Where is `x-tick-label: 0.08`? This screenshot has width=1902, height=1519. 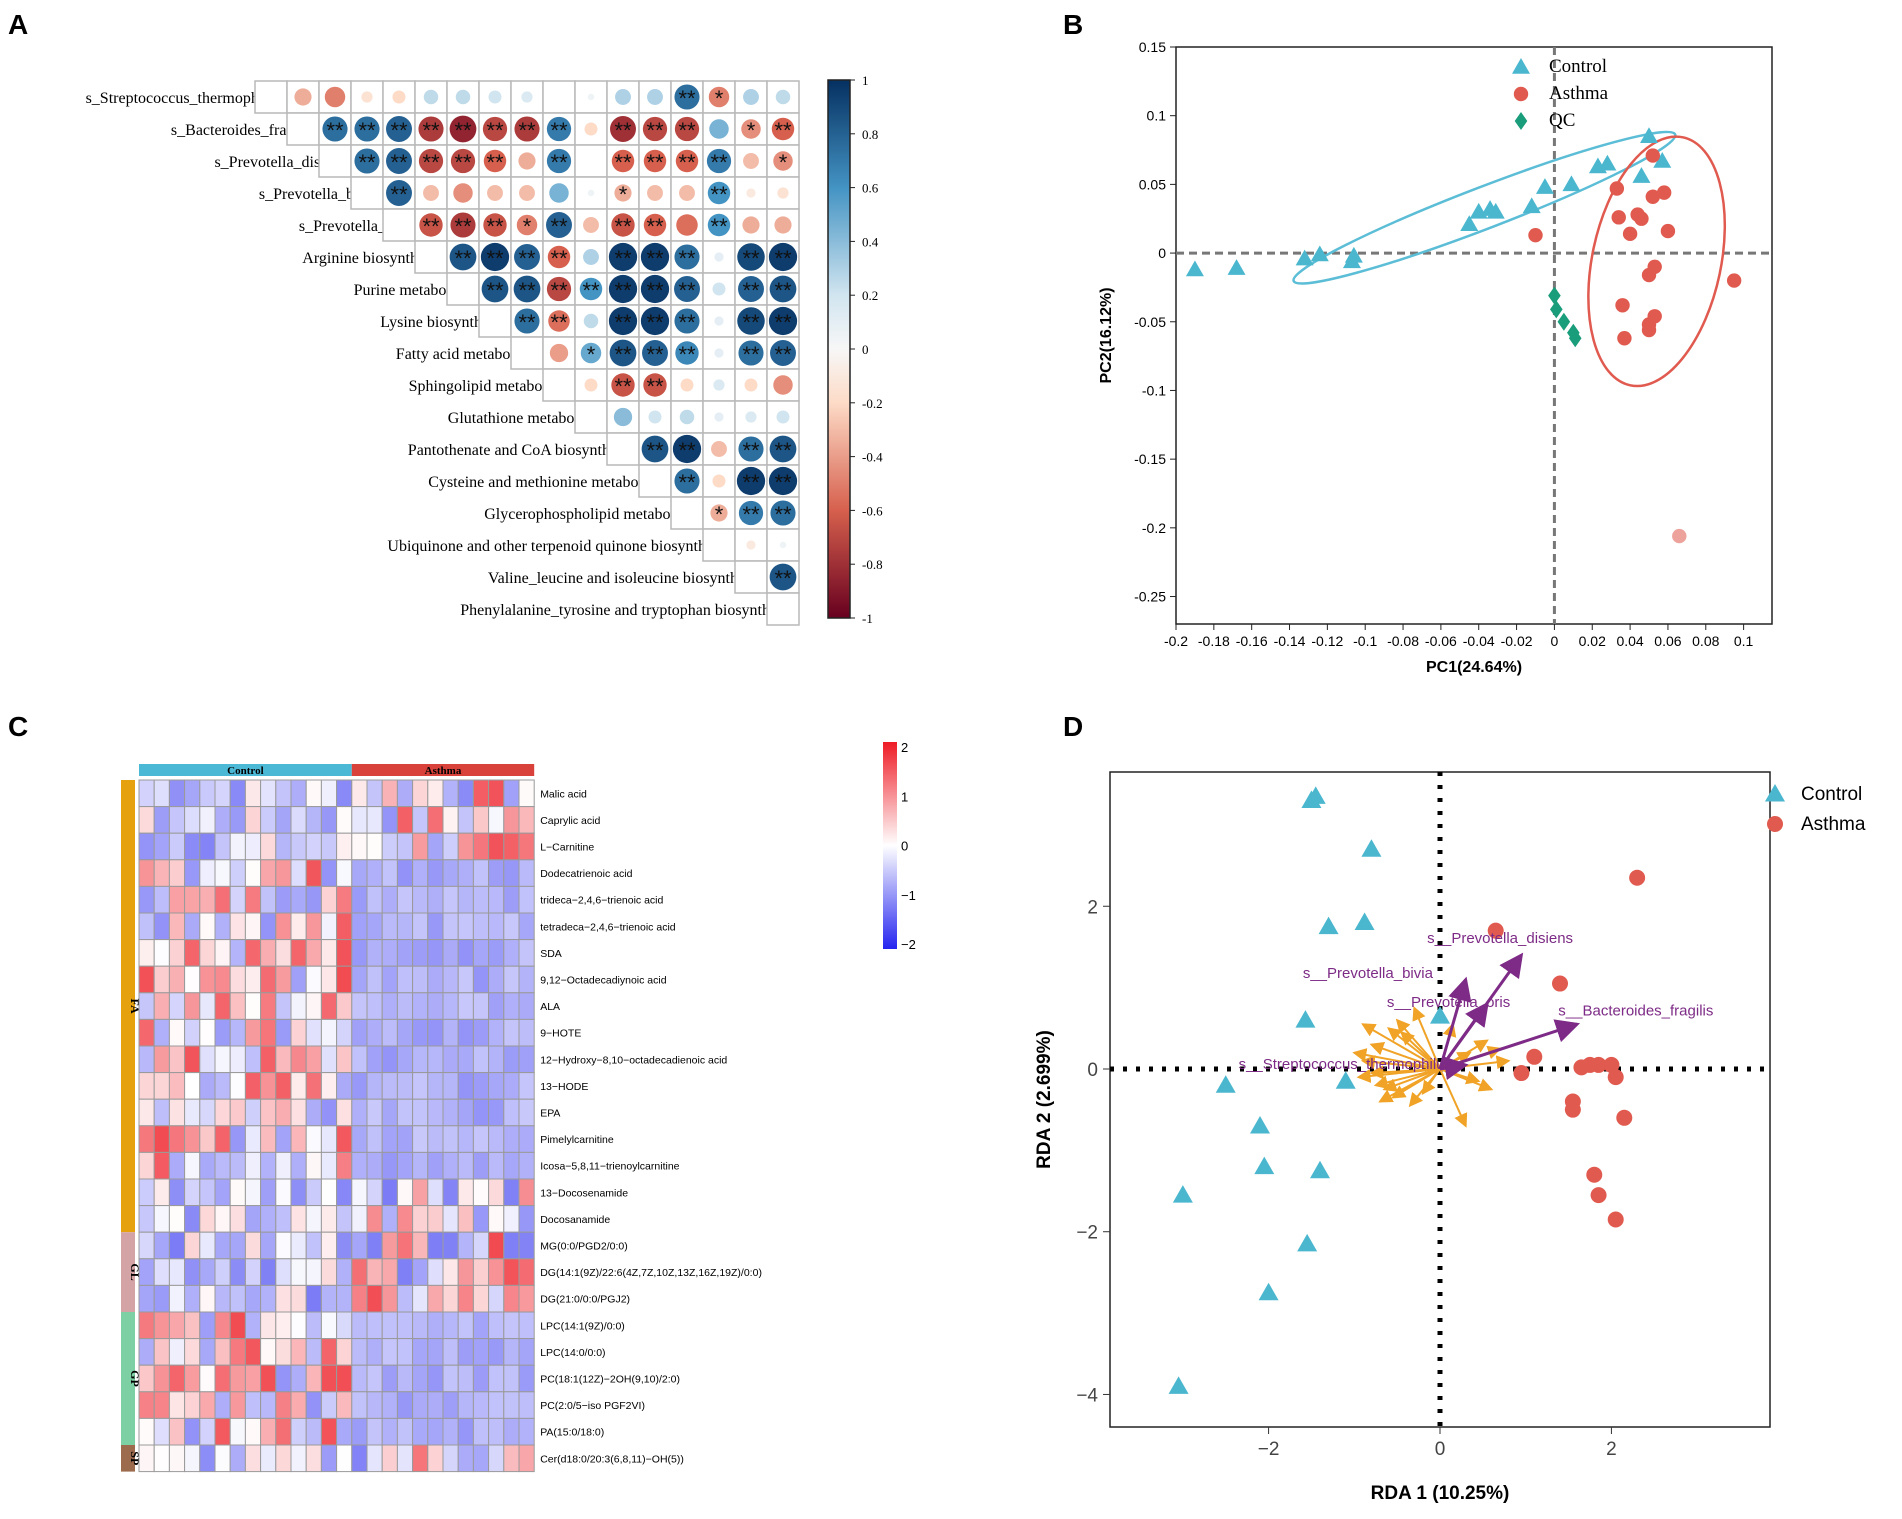 x-tick-label: 0.08 is located at coordinates (1705, 641).